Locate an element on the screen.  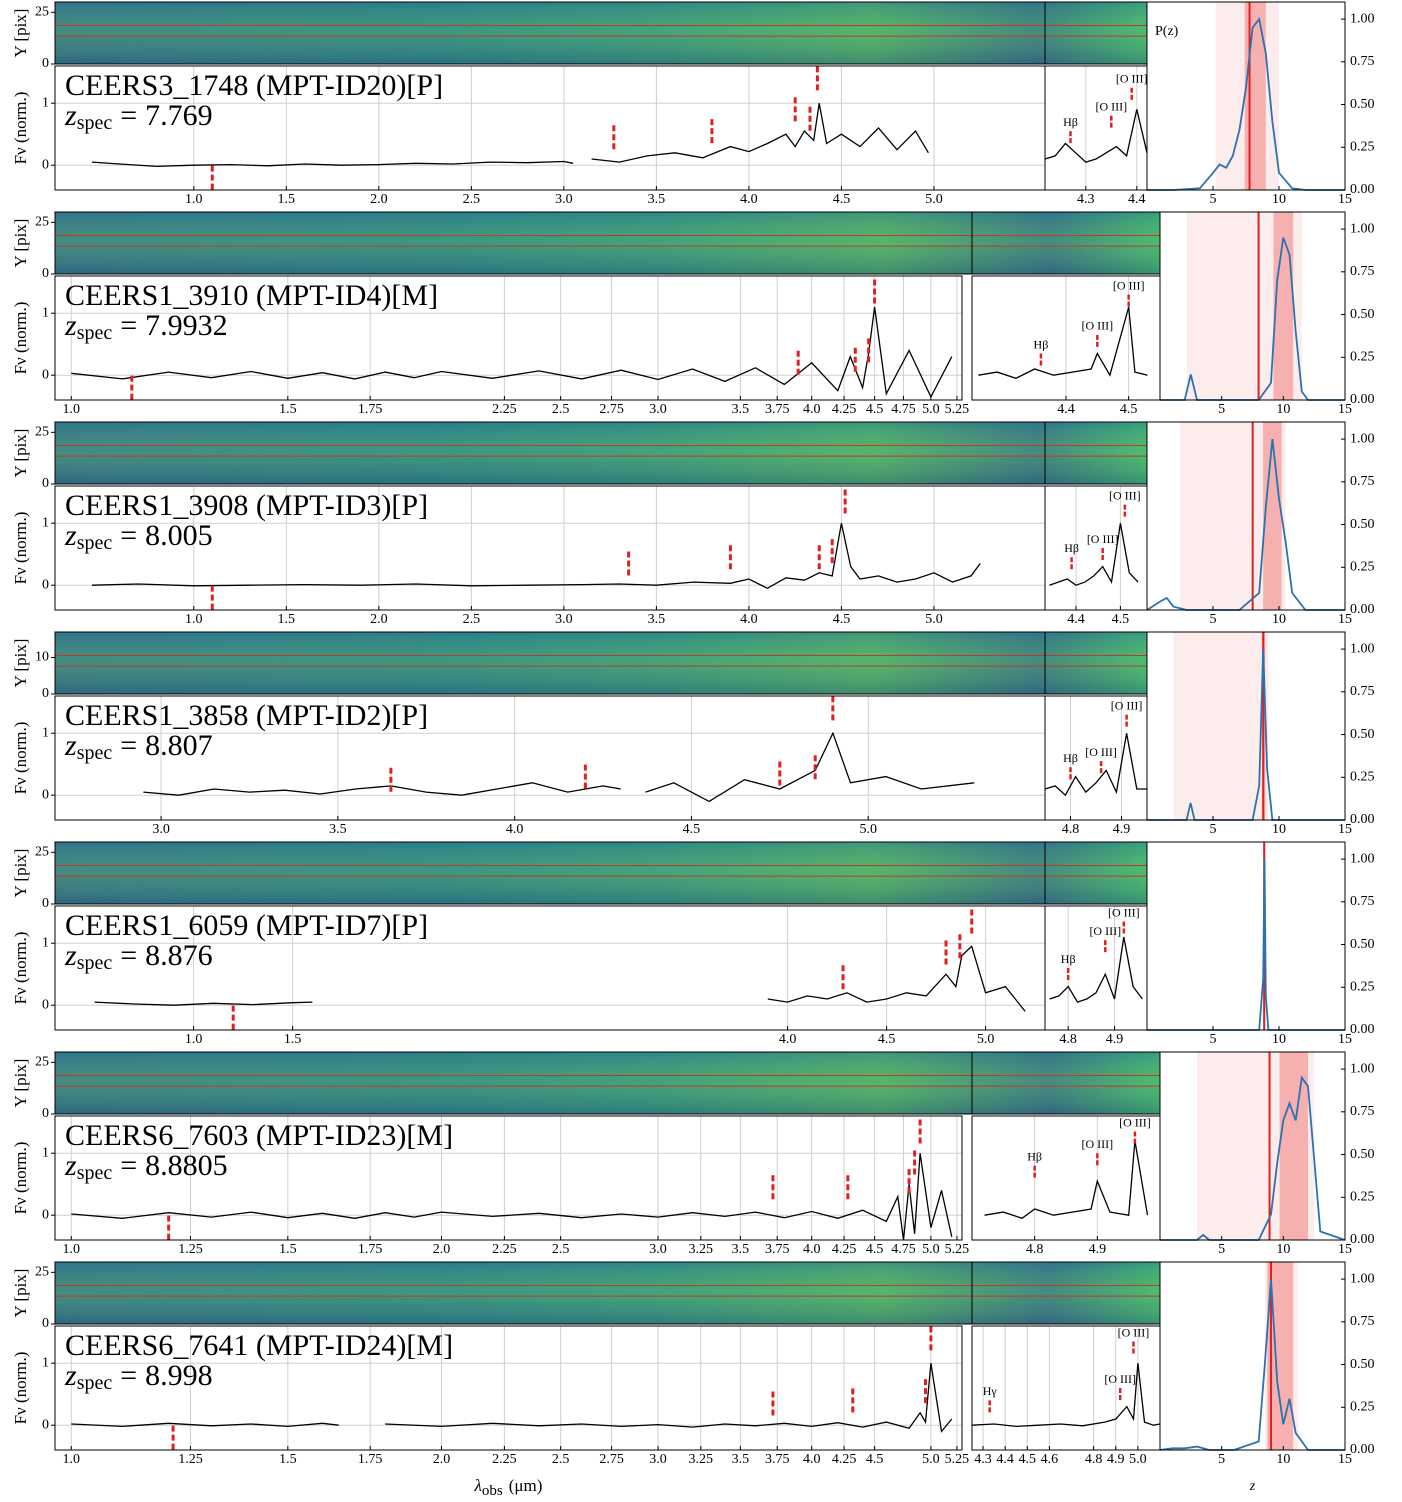
sample-title: CEERS1_3908 (MPT-ID3)[P] is located at coordinates (246, 505).